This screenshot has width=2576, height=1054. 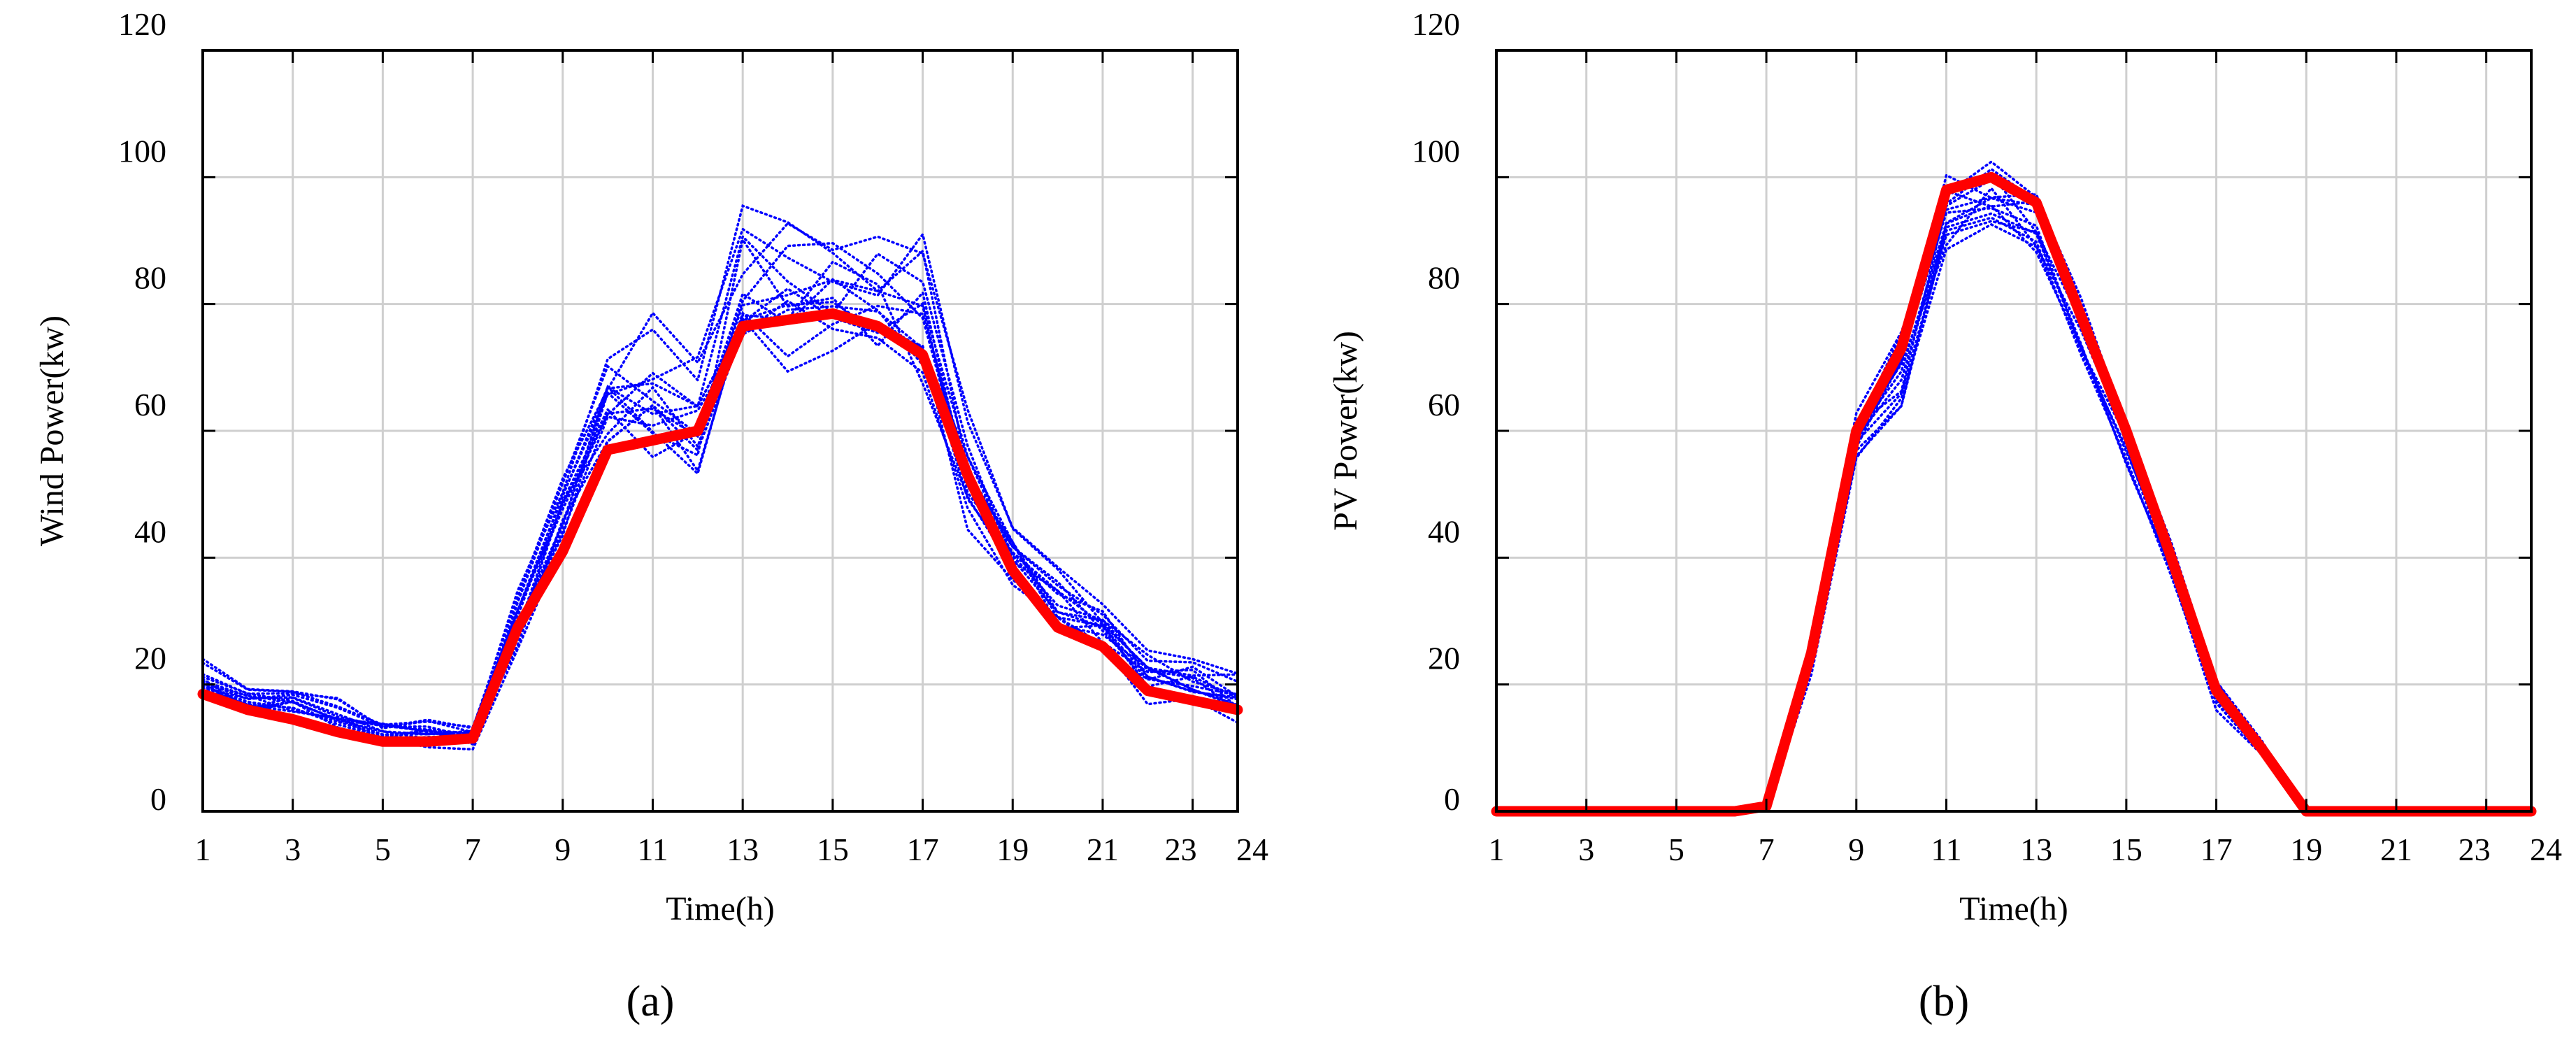 What do you see at coordinates (1345, 431) in the screenshot?
I see `y-axis-title: PV Power(kw)` at bounding box center [1345, 431].